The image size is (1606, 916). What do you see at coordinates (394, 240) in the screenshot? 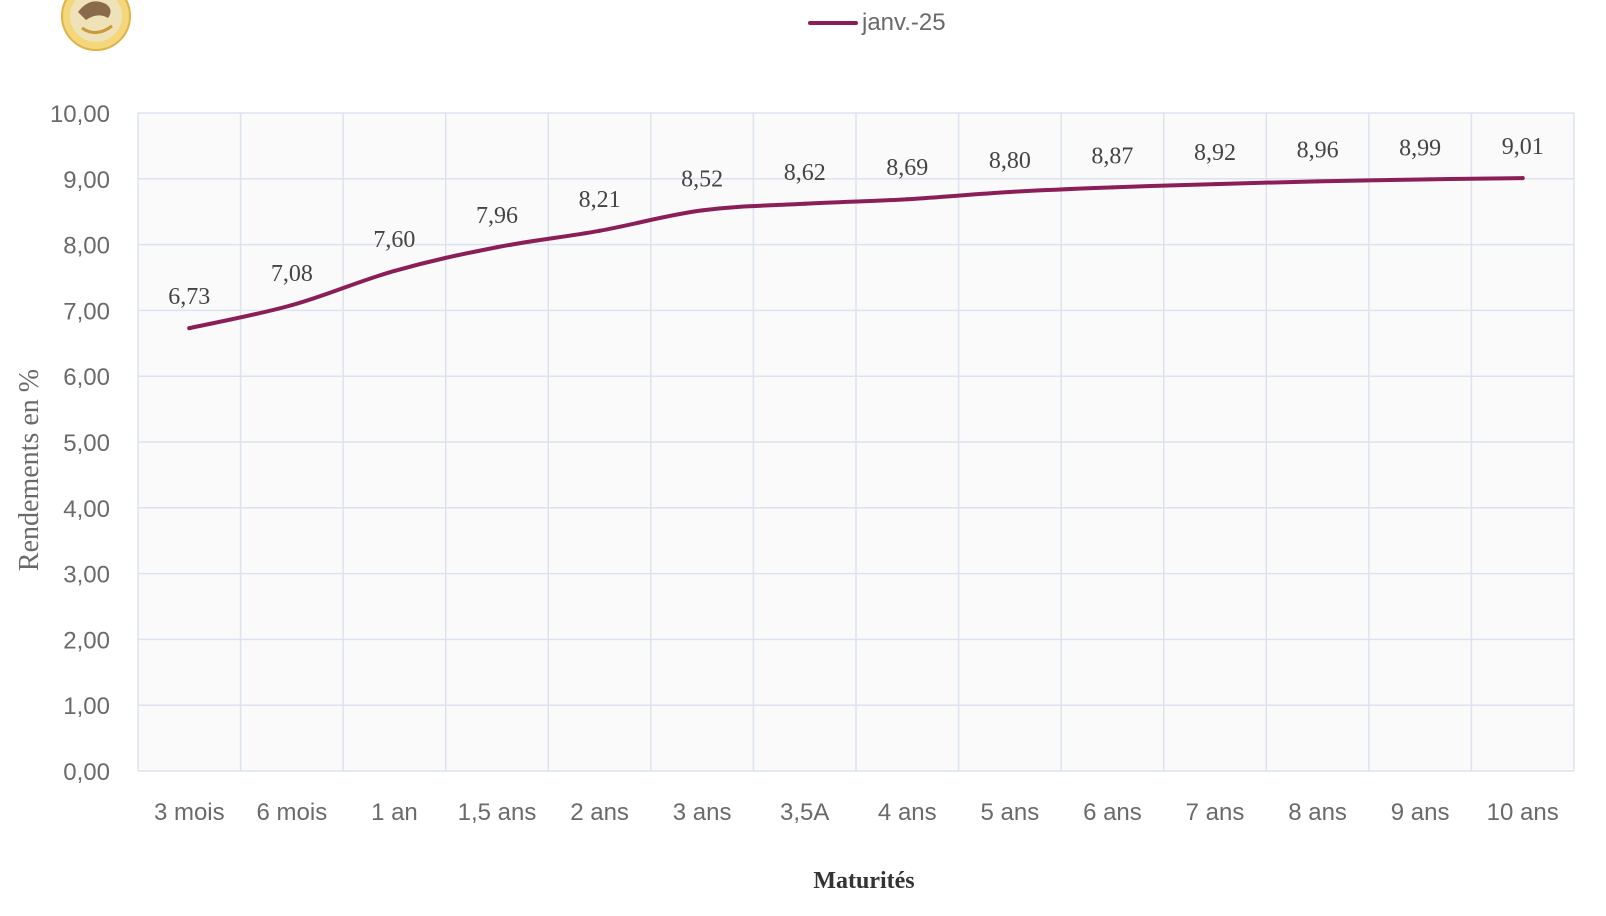
I see `data-label: 7,60` at bounding box center [394, 240].